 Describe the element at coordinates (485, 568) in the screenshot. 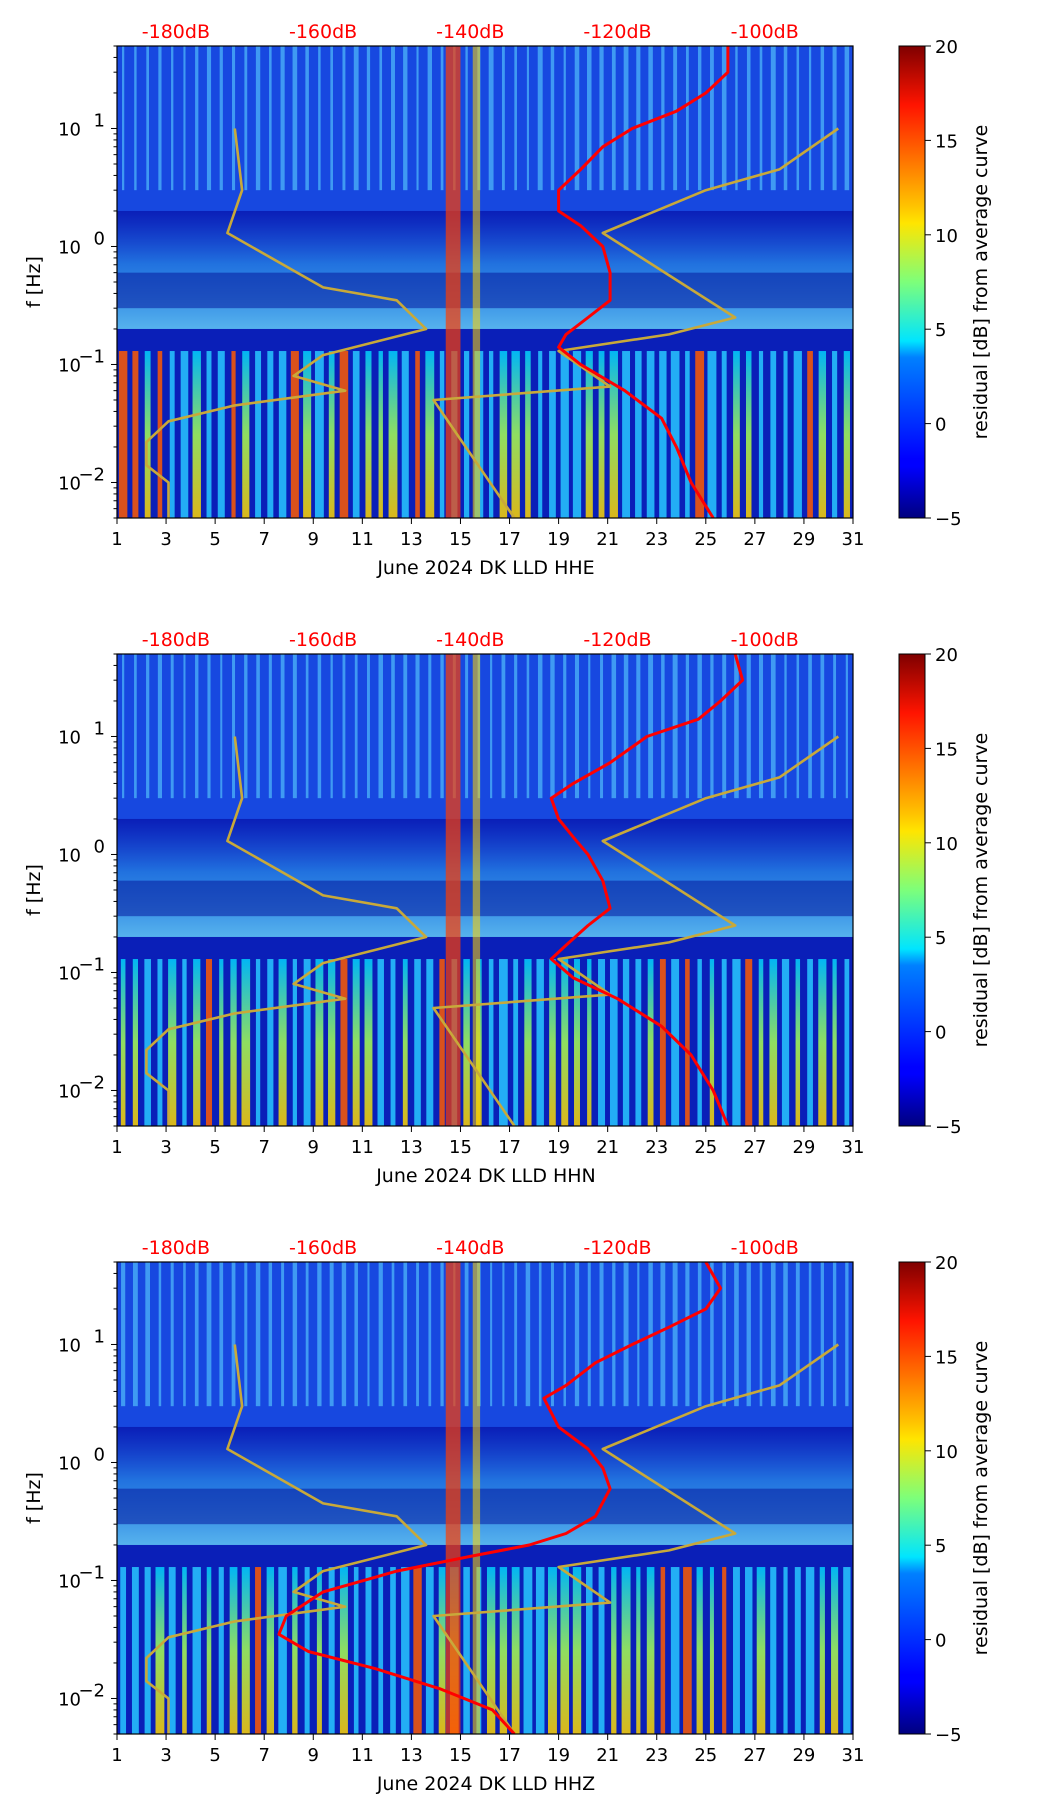

I see `x-axis-label: June 2024 DK LLD HHE` at that location.